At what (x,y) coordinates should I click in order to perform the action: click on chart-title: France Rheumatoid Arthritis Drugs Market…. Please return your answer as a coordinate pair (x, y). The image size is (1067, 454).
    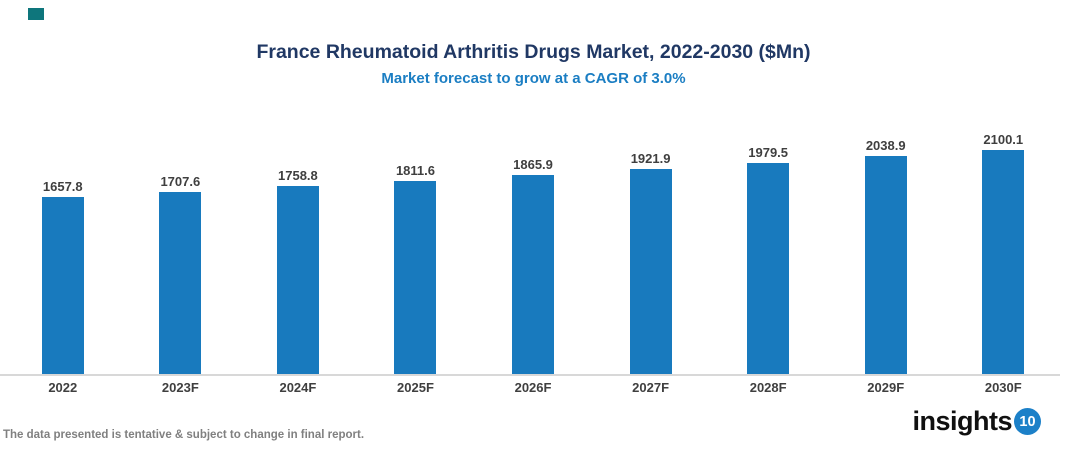
    Looking at the image, I should click on (533, 52).